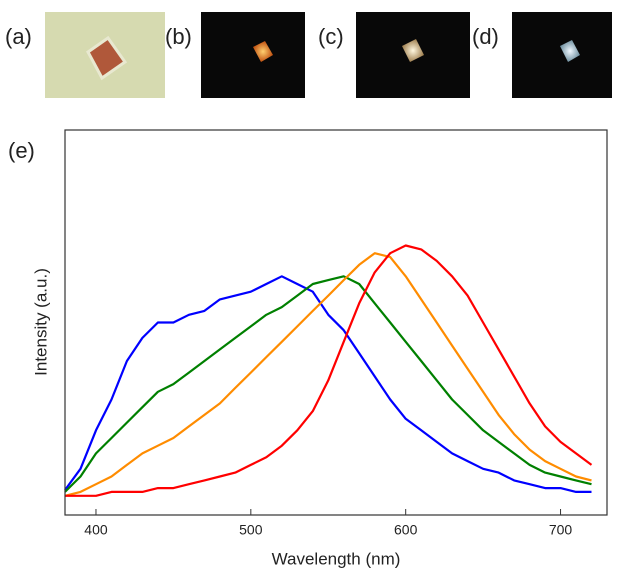 Image resolution: width=629 pixels, height=571 pixels. Describe the element at coordinates (21, 150) in the screenshot. I see `panel-label: (e)` at that location.